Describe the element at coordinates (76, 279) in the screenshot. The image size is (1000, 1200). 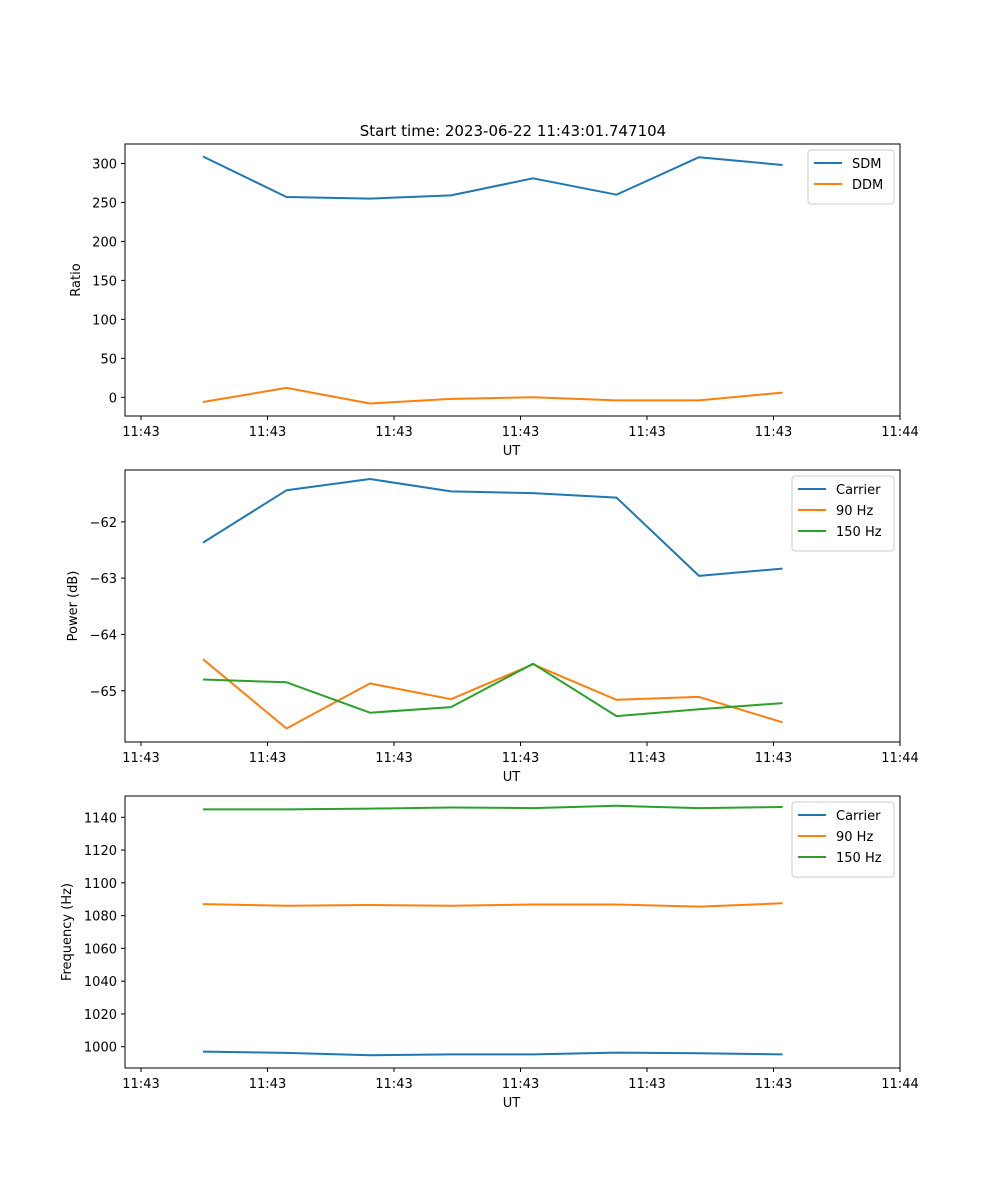
I see `y-axis-label: Ratio` at that location.